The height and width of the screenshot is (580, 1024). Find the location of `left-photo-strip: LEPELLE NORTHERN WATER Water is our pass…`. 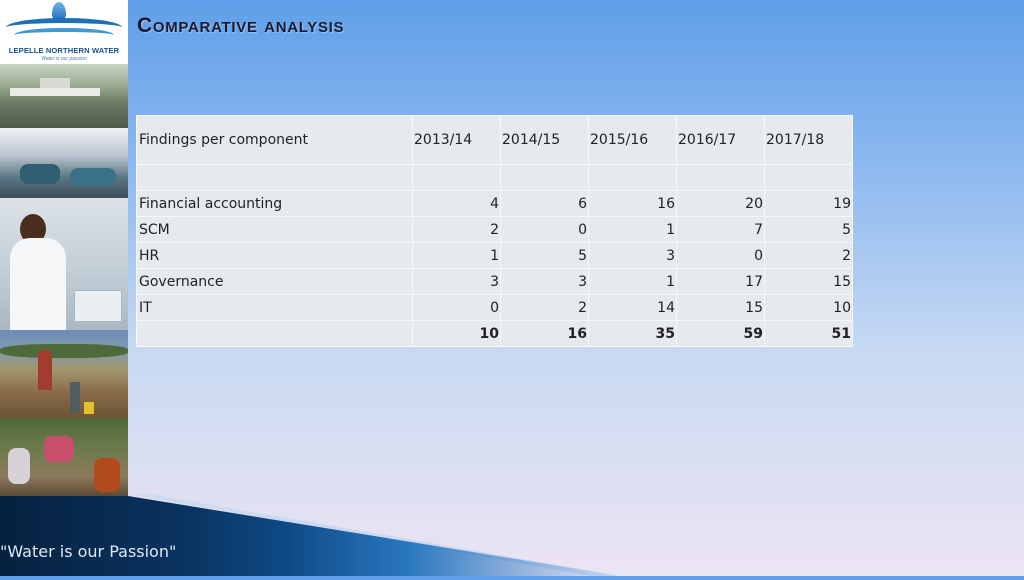

left-photo-strip: LEPELLE NORTHERN WATER Water is our pass… is located at coordinates (64, 248).